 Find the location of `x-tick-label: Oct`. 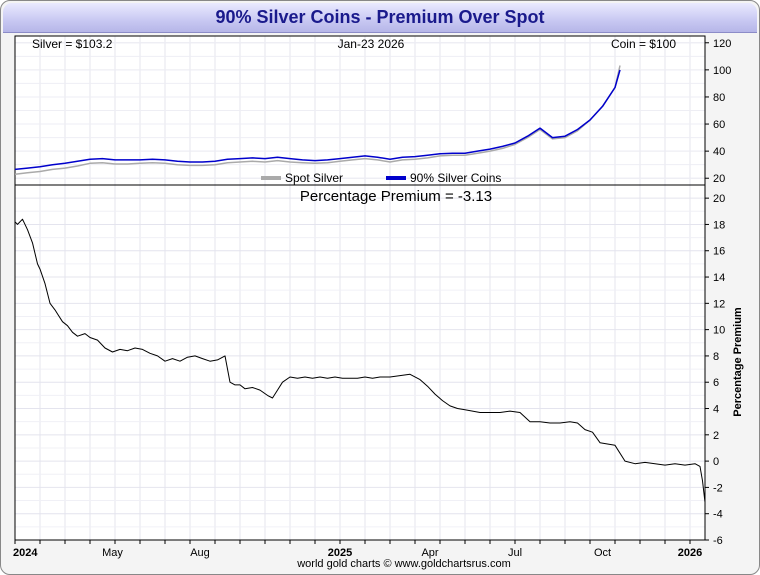

x-tick-label: Oct is located at coordinates (602, 553).